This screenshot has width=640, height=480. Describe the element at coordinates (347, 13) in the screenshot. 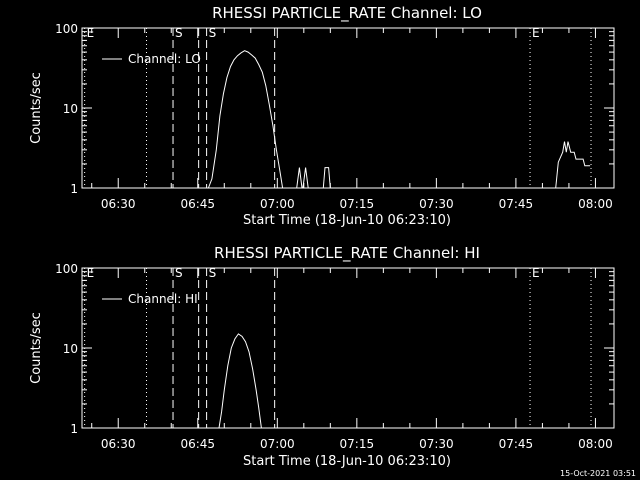

I see `chart-title: RHESSI PARTICLE_RATE Channel: LO` at that location.